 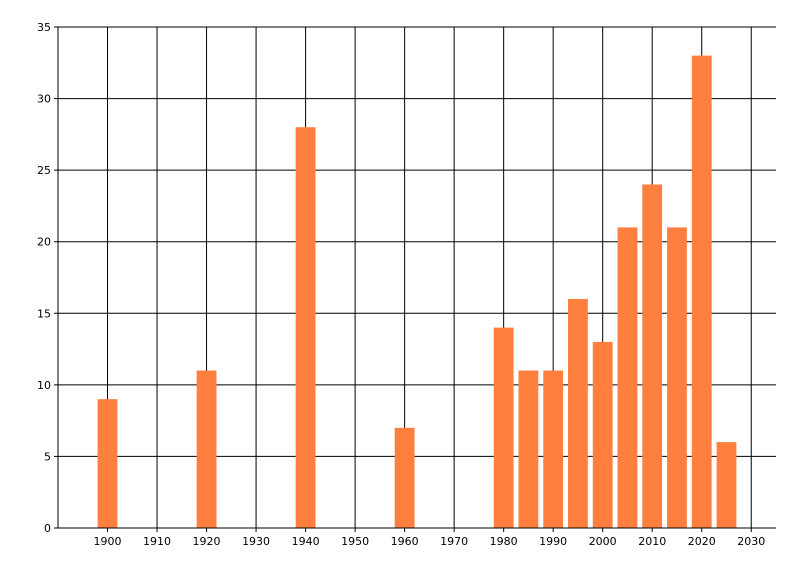 What do you see at coordinates (602, 434) in the screenshot?
I see `bar-2000` at bounding box center [602, 434].